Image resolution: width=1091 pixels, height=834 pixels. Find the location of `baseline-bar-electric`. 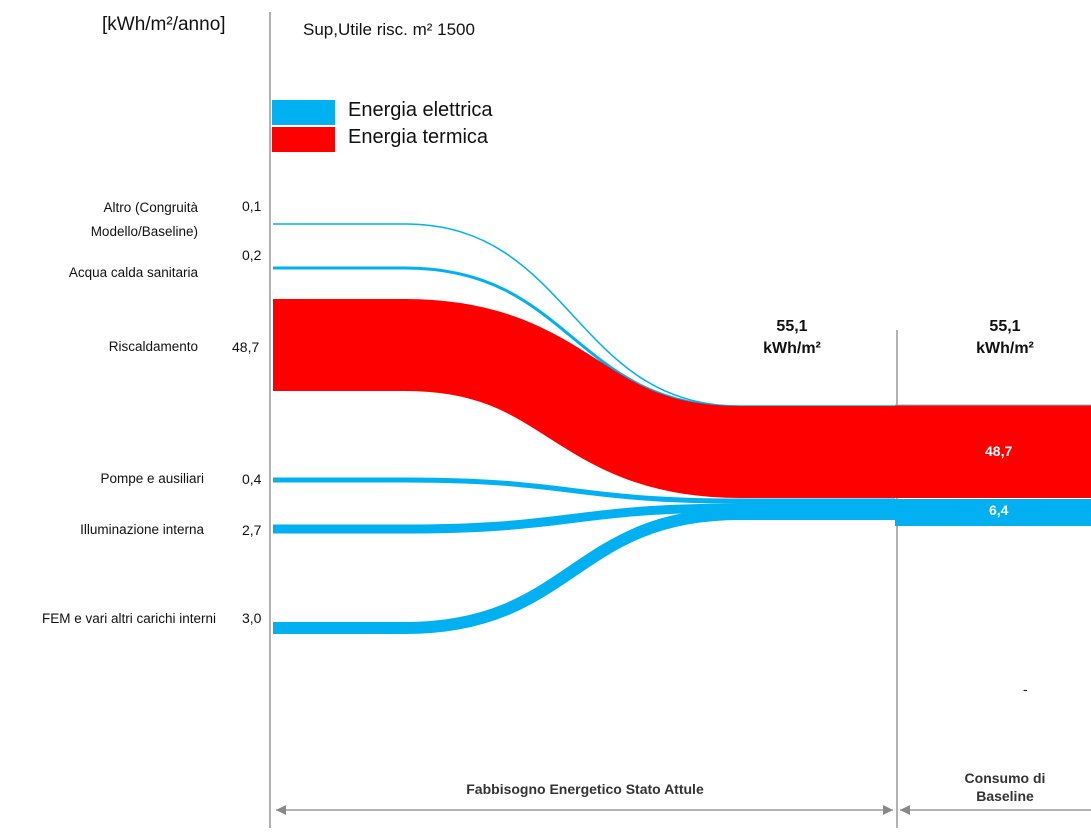

baseline-bar-electric is located at coordinates (993, 512).